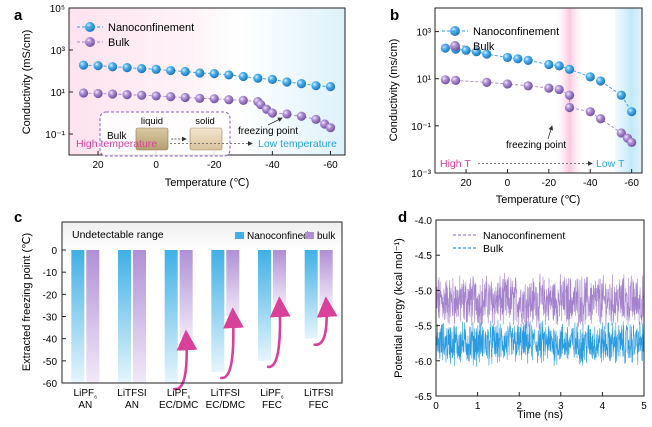 The width and height of the screenshot is (652, 427). What do you see at coordinates (590, 183) in the screenshot?
I see `b-x-tick-label: -40` at bounding box center [590, 183].